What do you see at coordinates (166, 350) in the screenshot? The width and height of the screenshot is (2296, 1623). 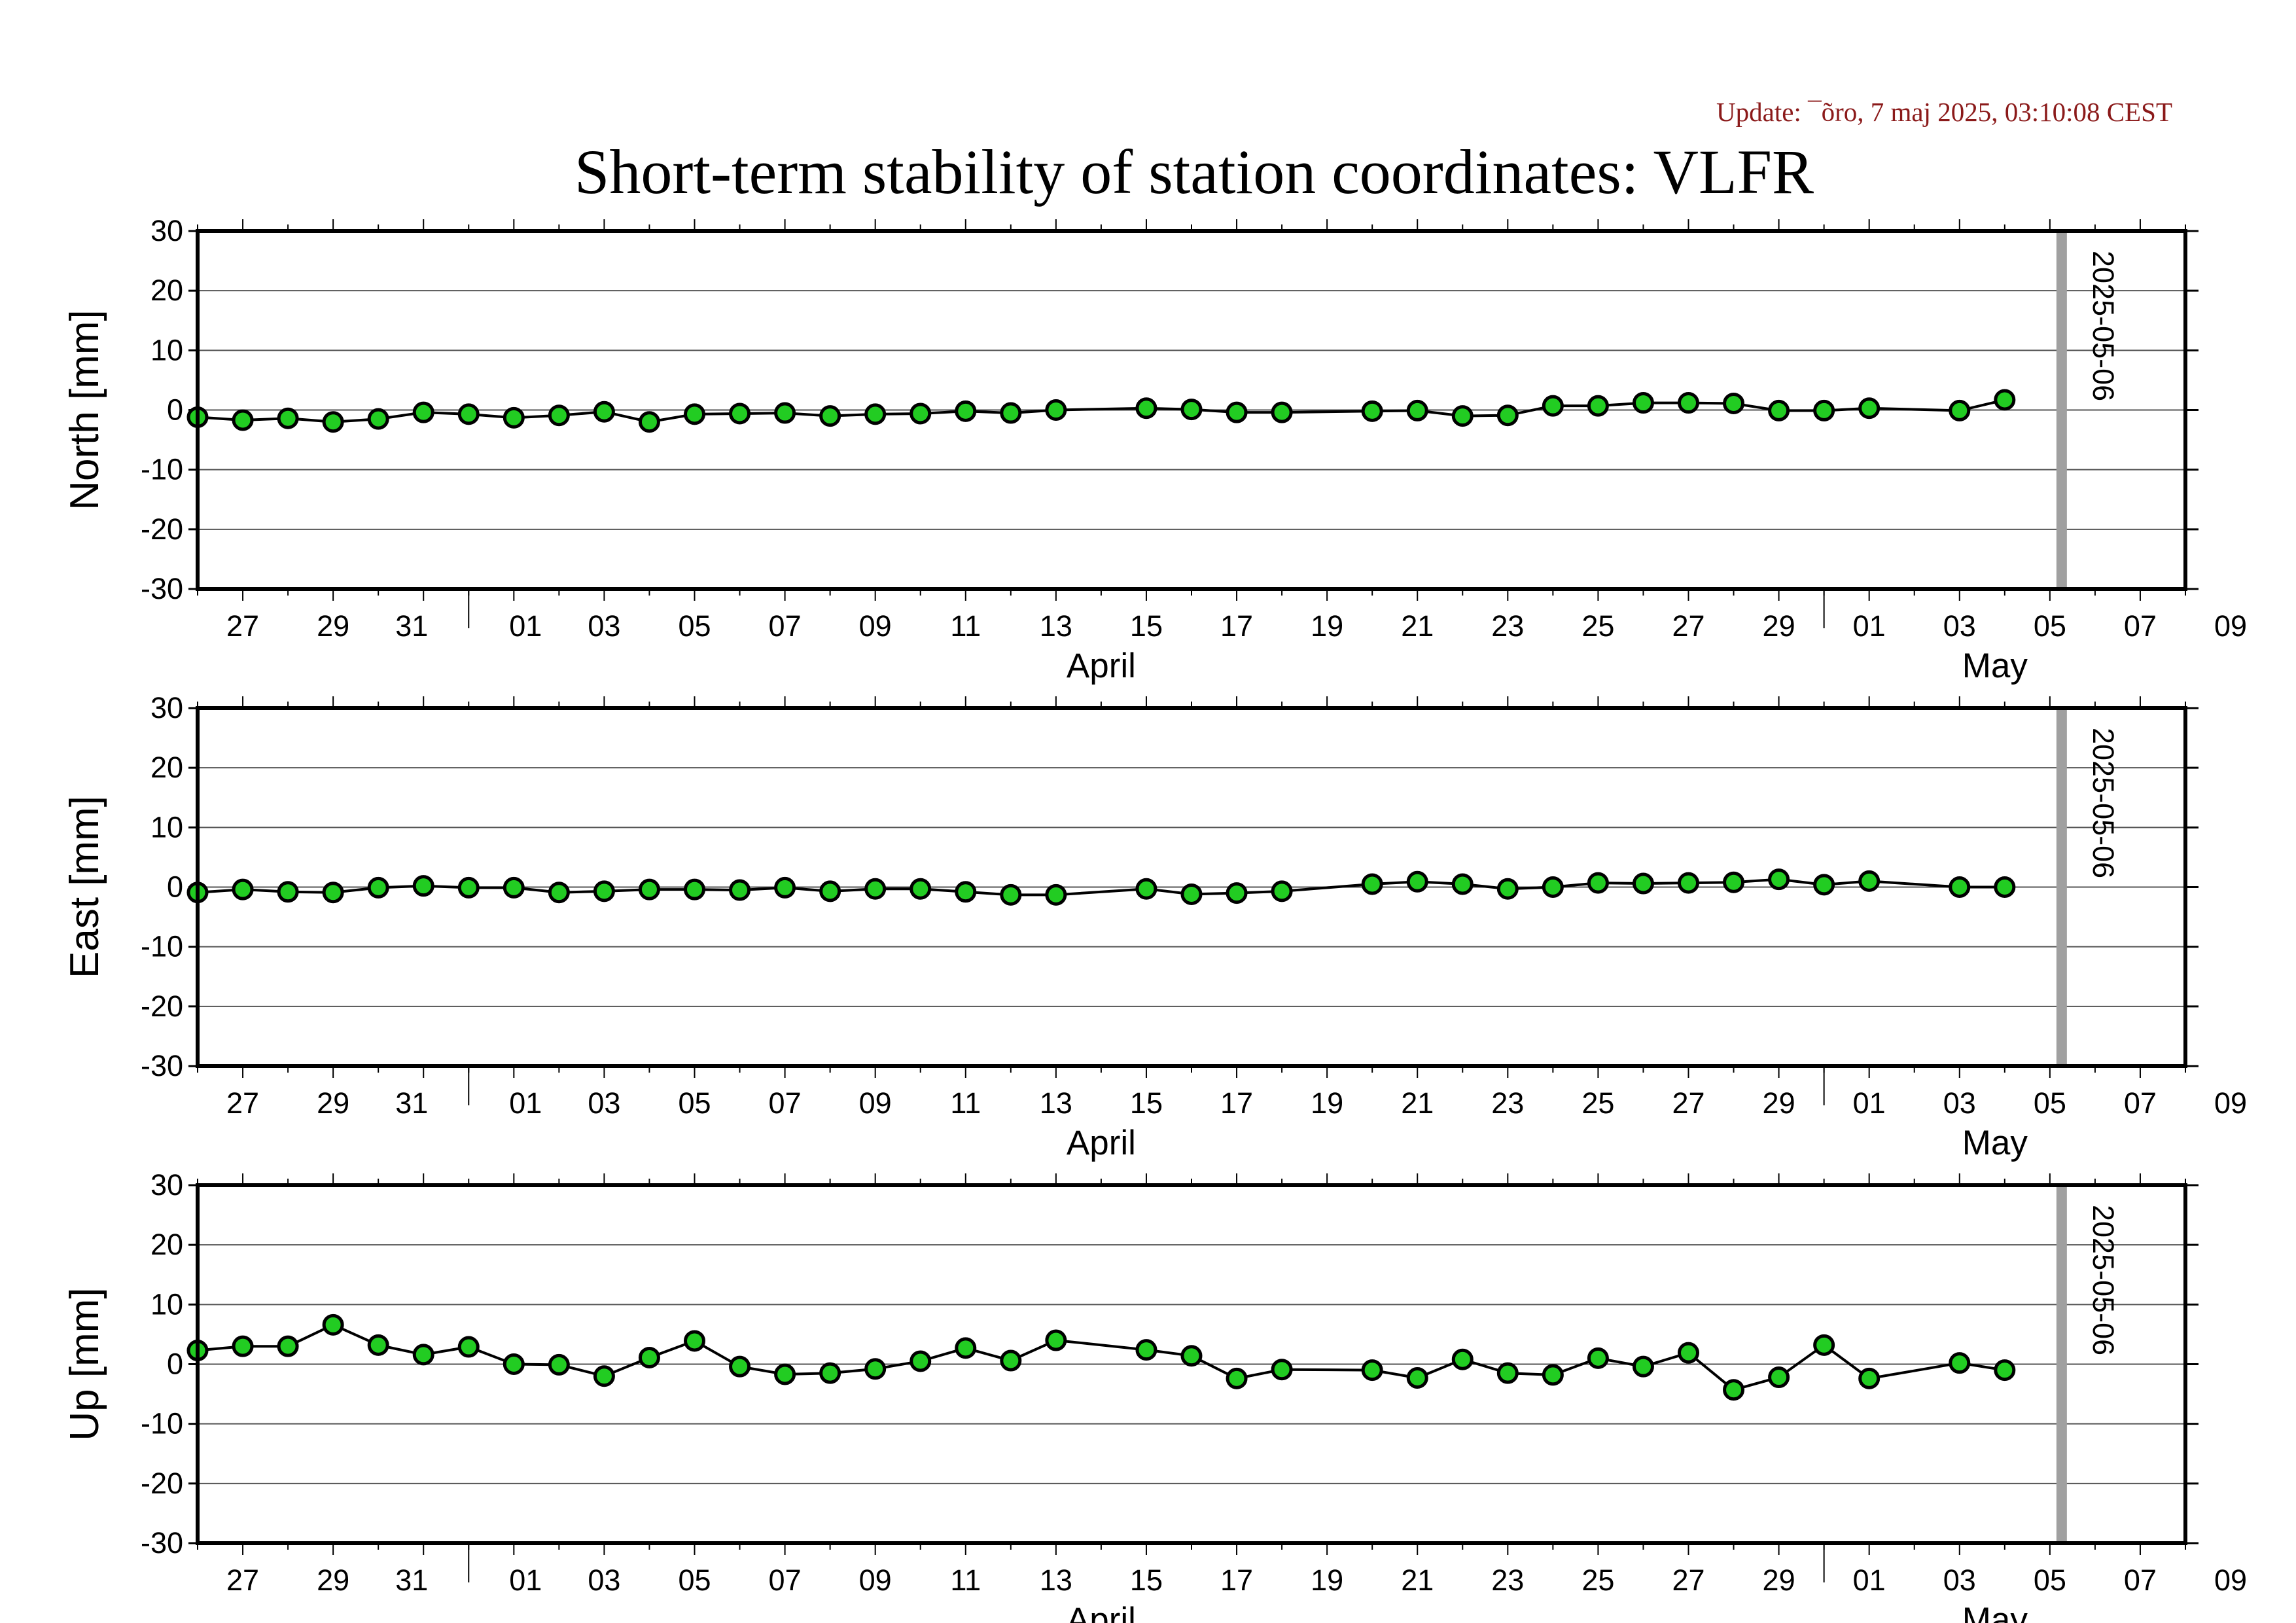 I see `y-tick-label: 10` at bounding box center [166, 350].